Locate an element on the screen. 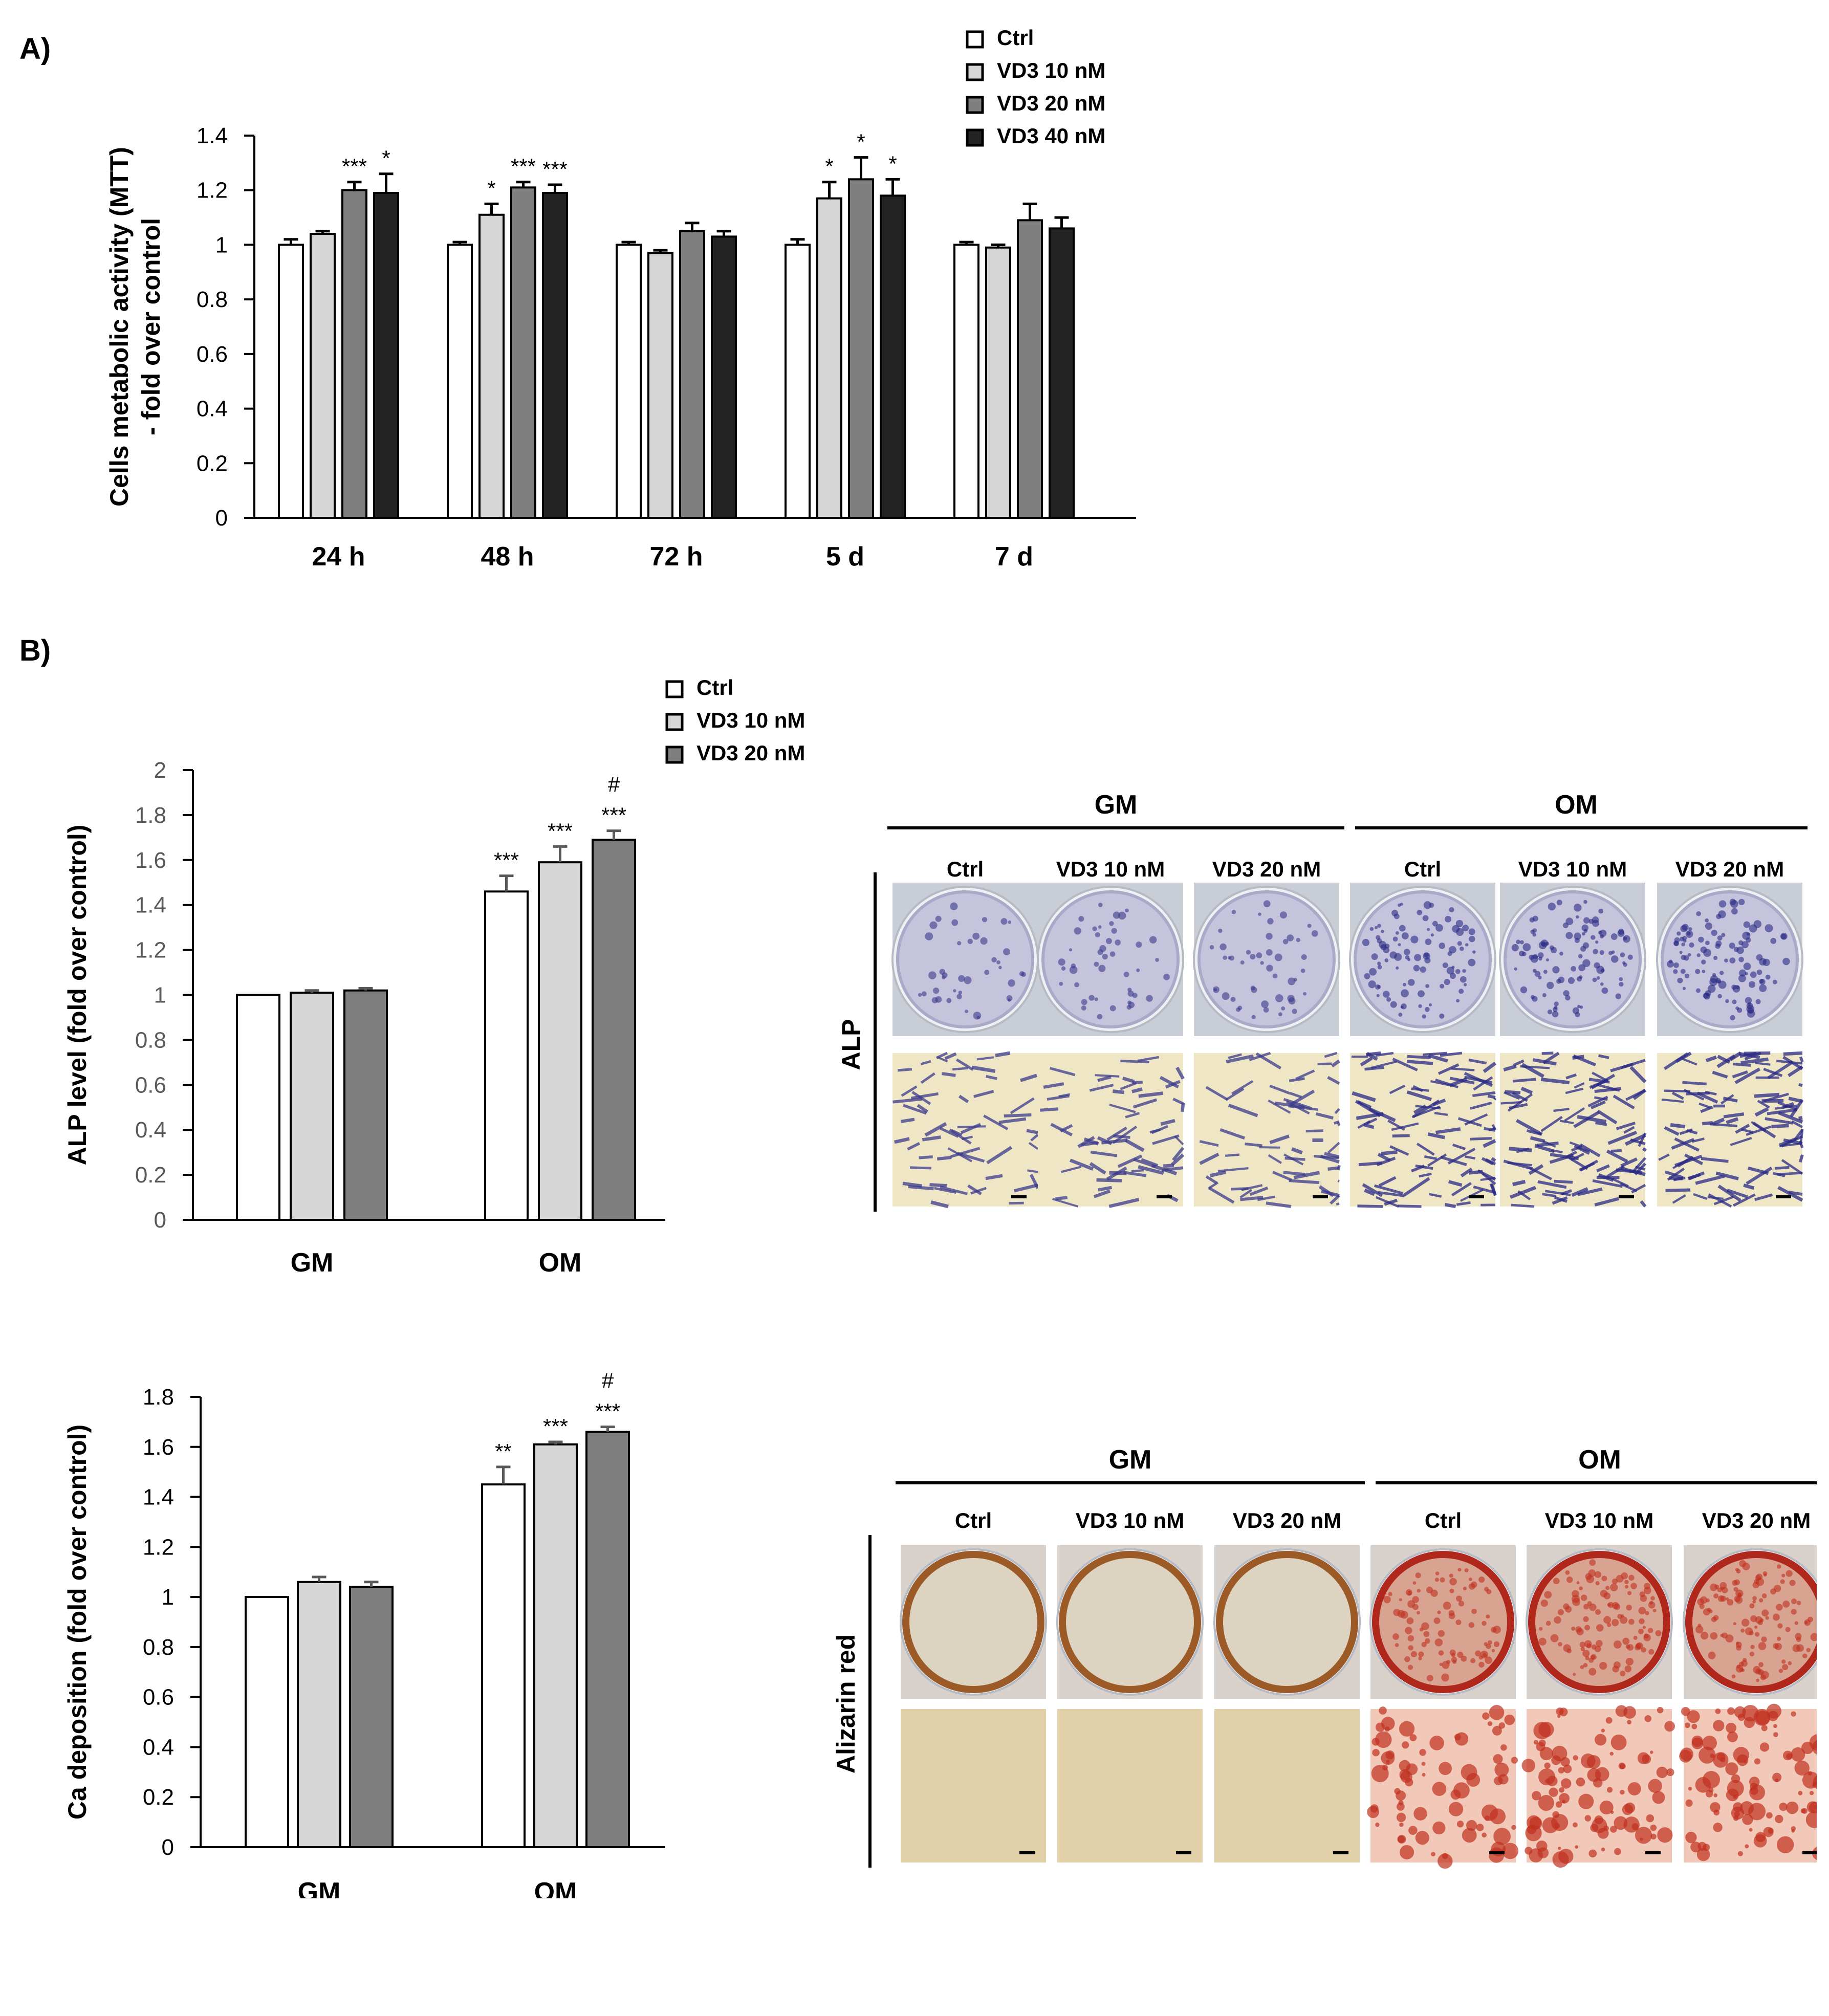 Image resolution: width=1829 pixels, height=2016 pixels. legend-swatch is located at coordinates (975, 105).